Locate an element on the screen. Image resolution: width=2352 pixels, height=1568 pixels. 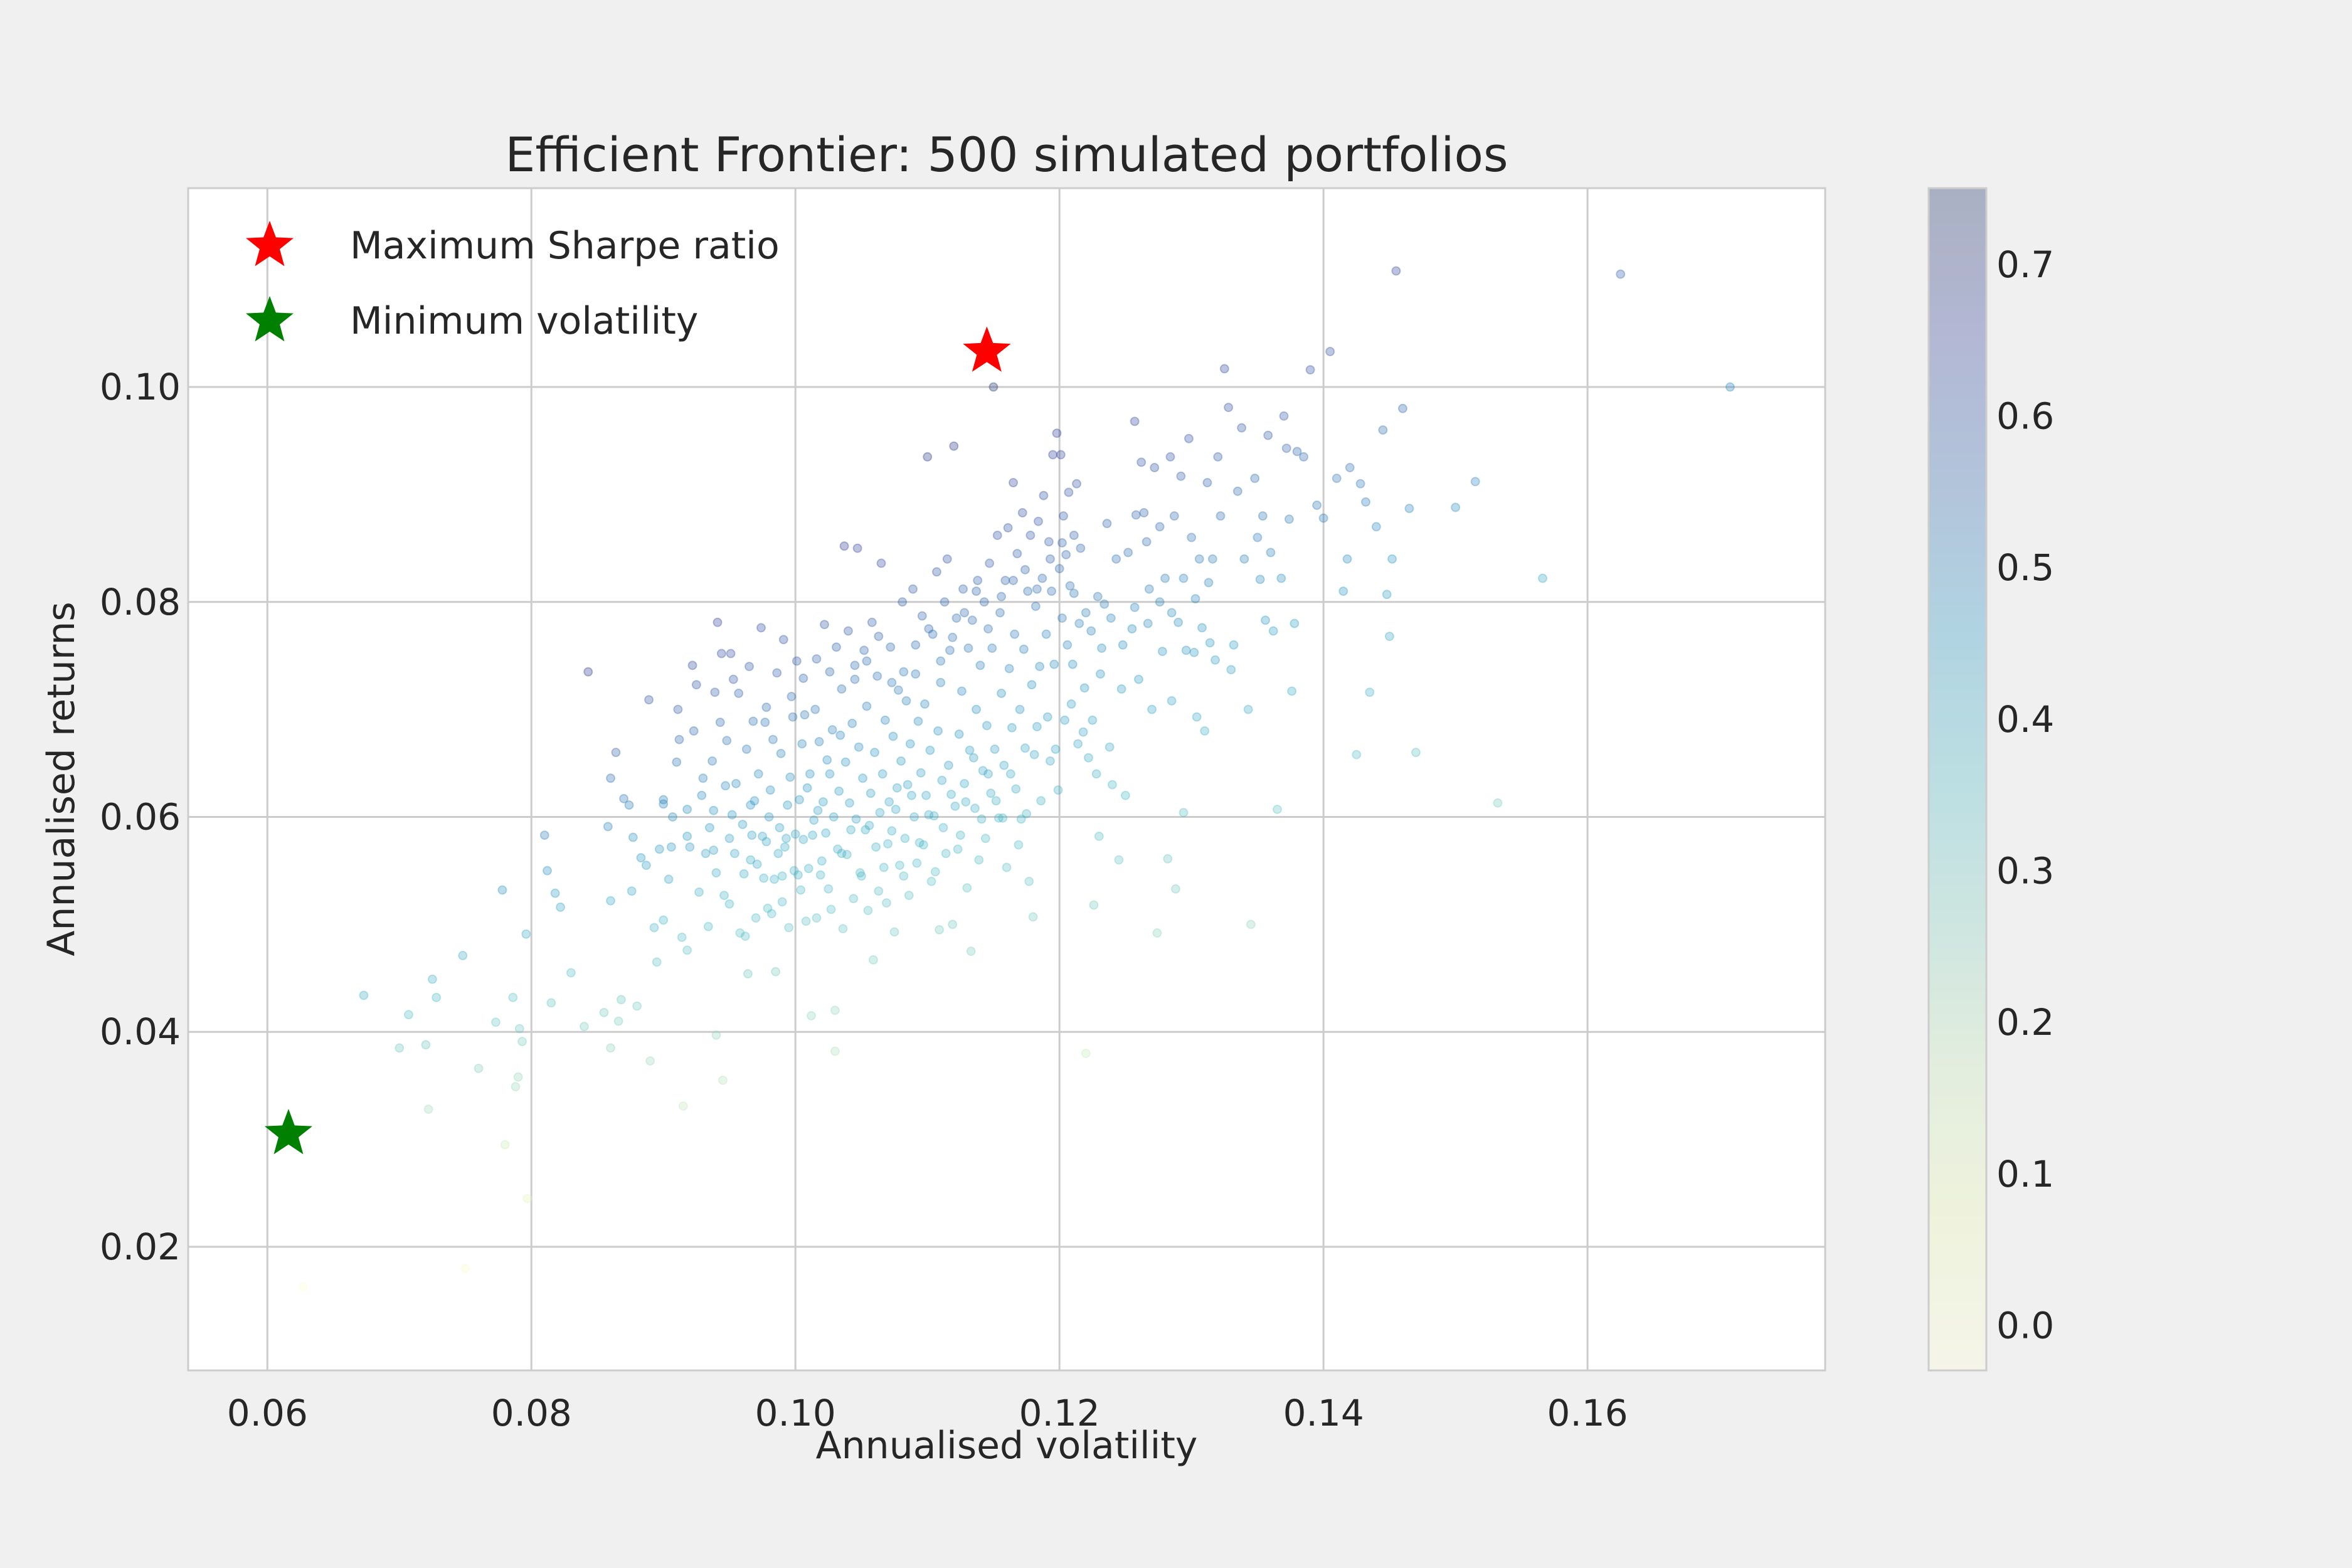
legend-maximum-sharpe-ratio-label: Maximum Sharpe ratio is located at coordinates (565, 246).